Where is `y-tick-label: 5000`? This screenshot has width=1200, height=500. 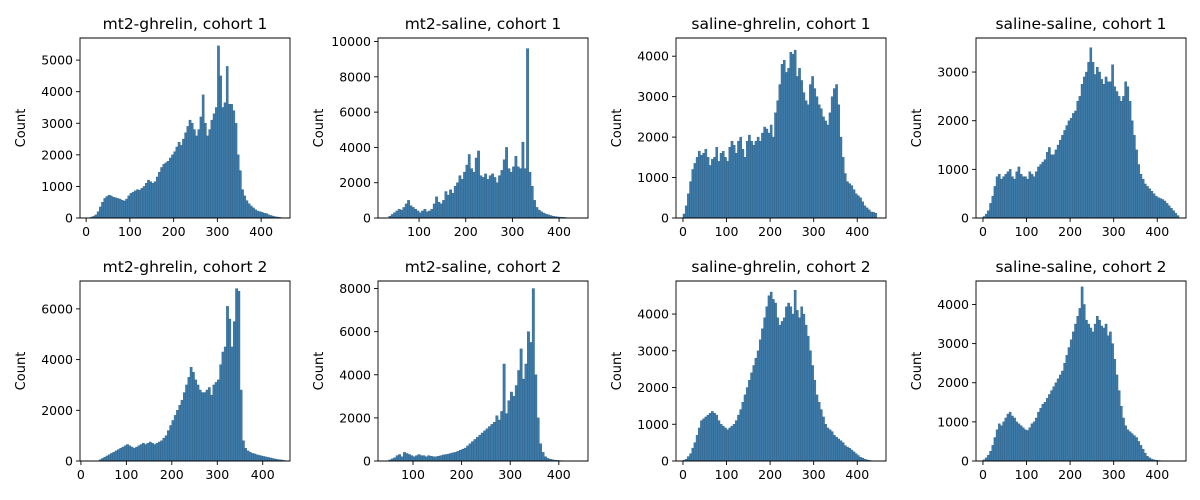
y-tick-label: 5000 is located at coordinates (57, 60).